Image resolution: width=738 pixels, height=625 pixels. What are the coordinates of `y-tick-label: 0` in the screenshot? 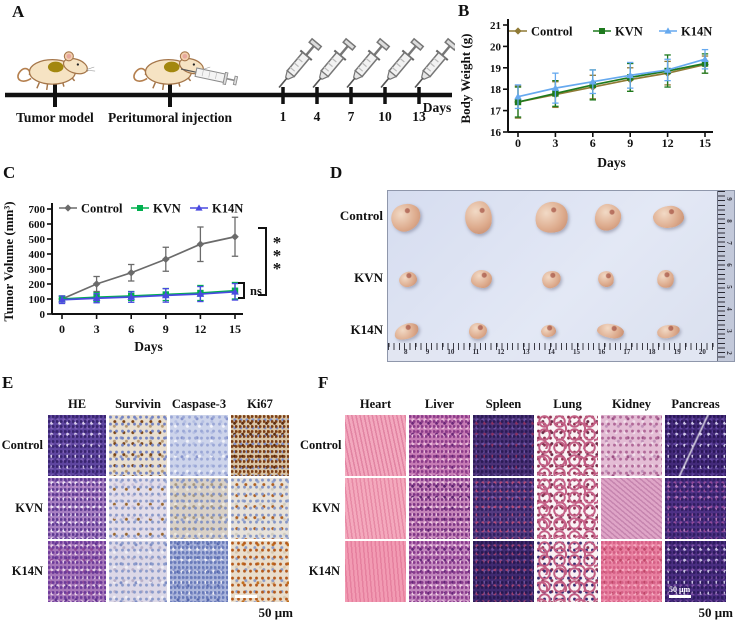 It's located at (43, 315).